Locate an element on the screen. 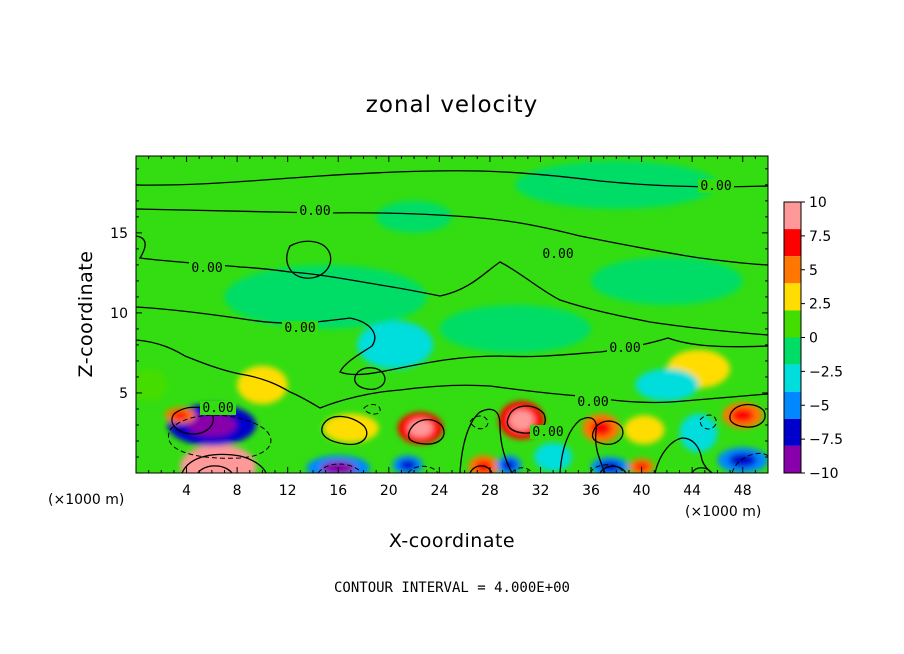 The height and width of the screenshot is (654, 904). x-tick-label: 24 is located at coordinates (439, 491).